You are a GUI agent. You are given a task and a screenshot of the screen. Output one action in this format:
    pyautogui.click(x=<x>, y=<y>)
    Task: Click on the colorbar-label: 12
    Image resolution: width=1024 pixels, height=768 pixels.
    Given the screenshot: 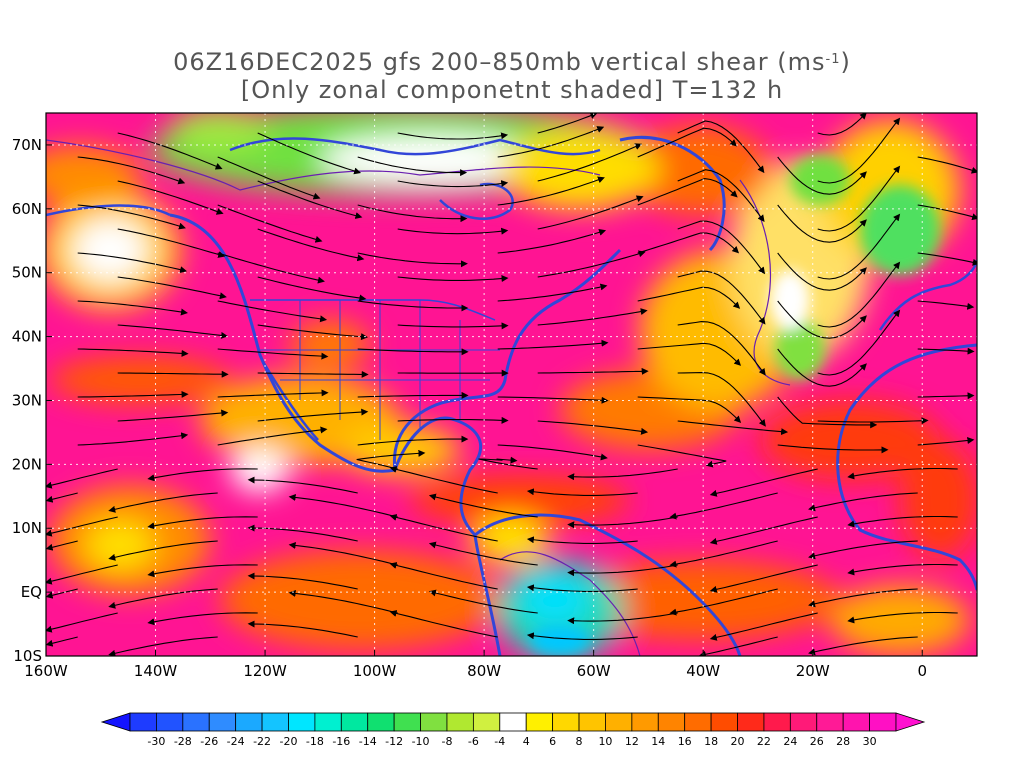 What is the action you would take?
    pyautogui.click(x=632, y=741)
    